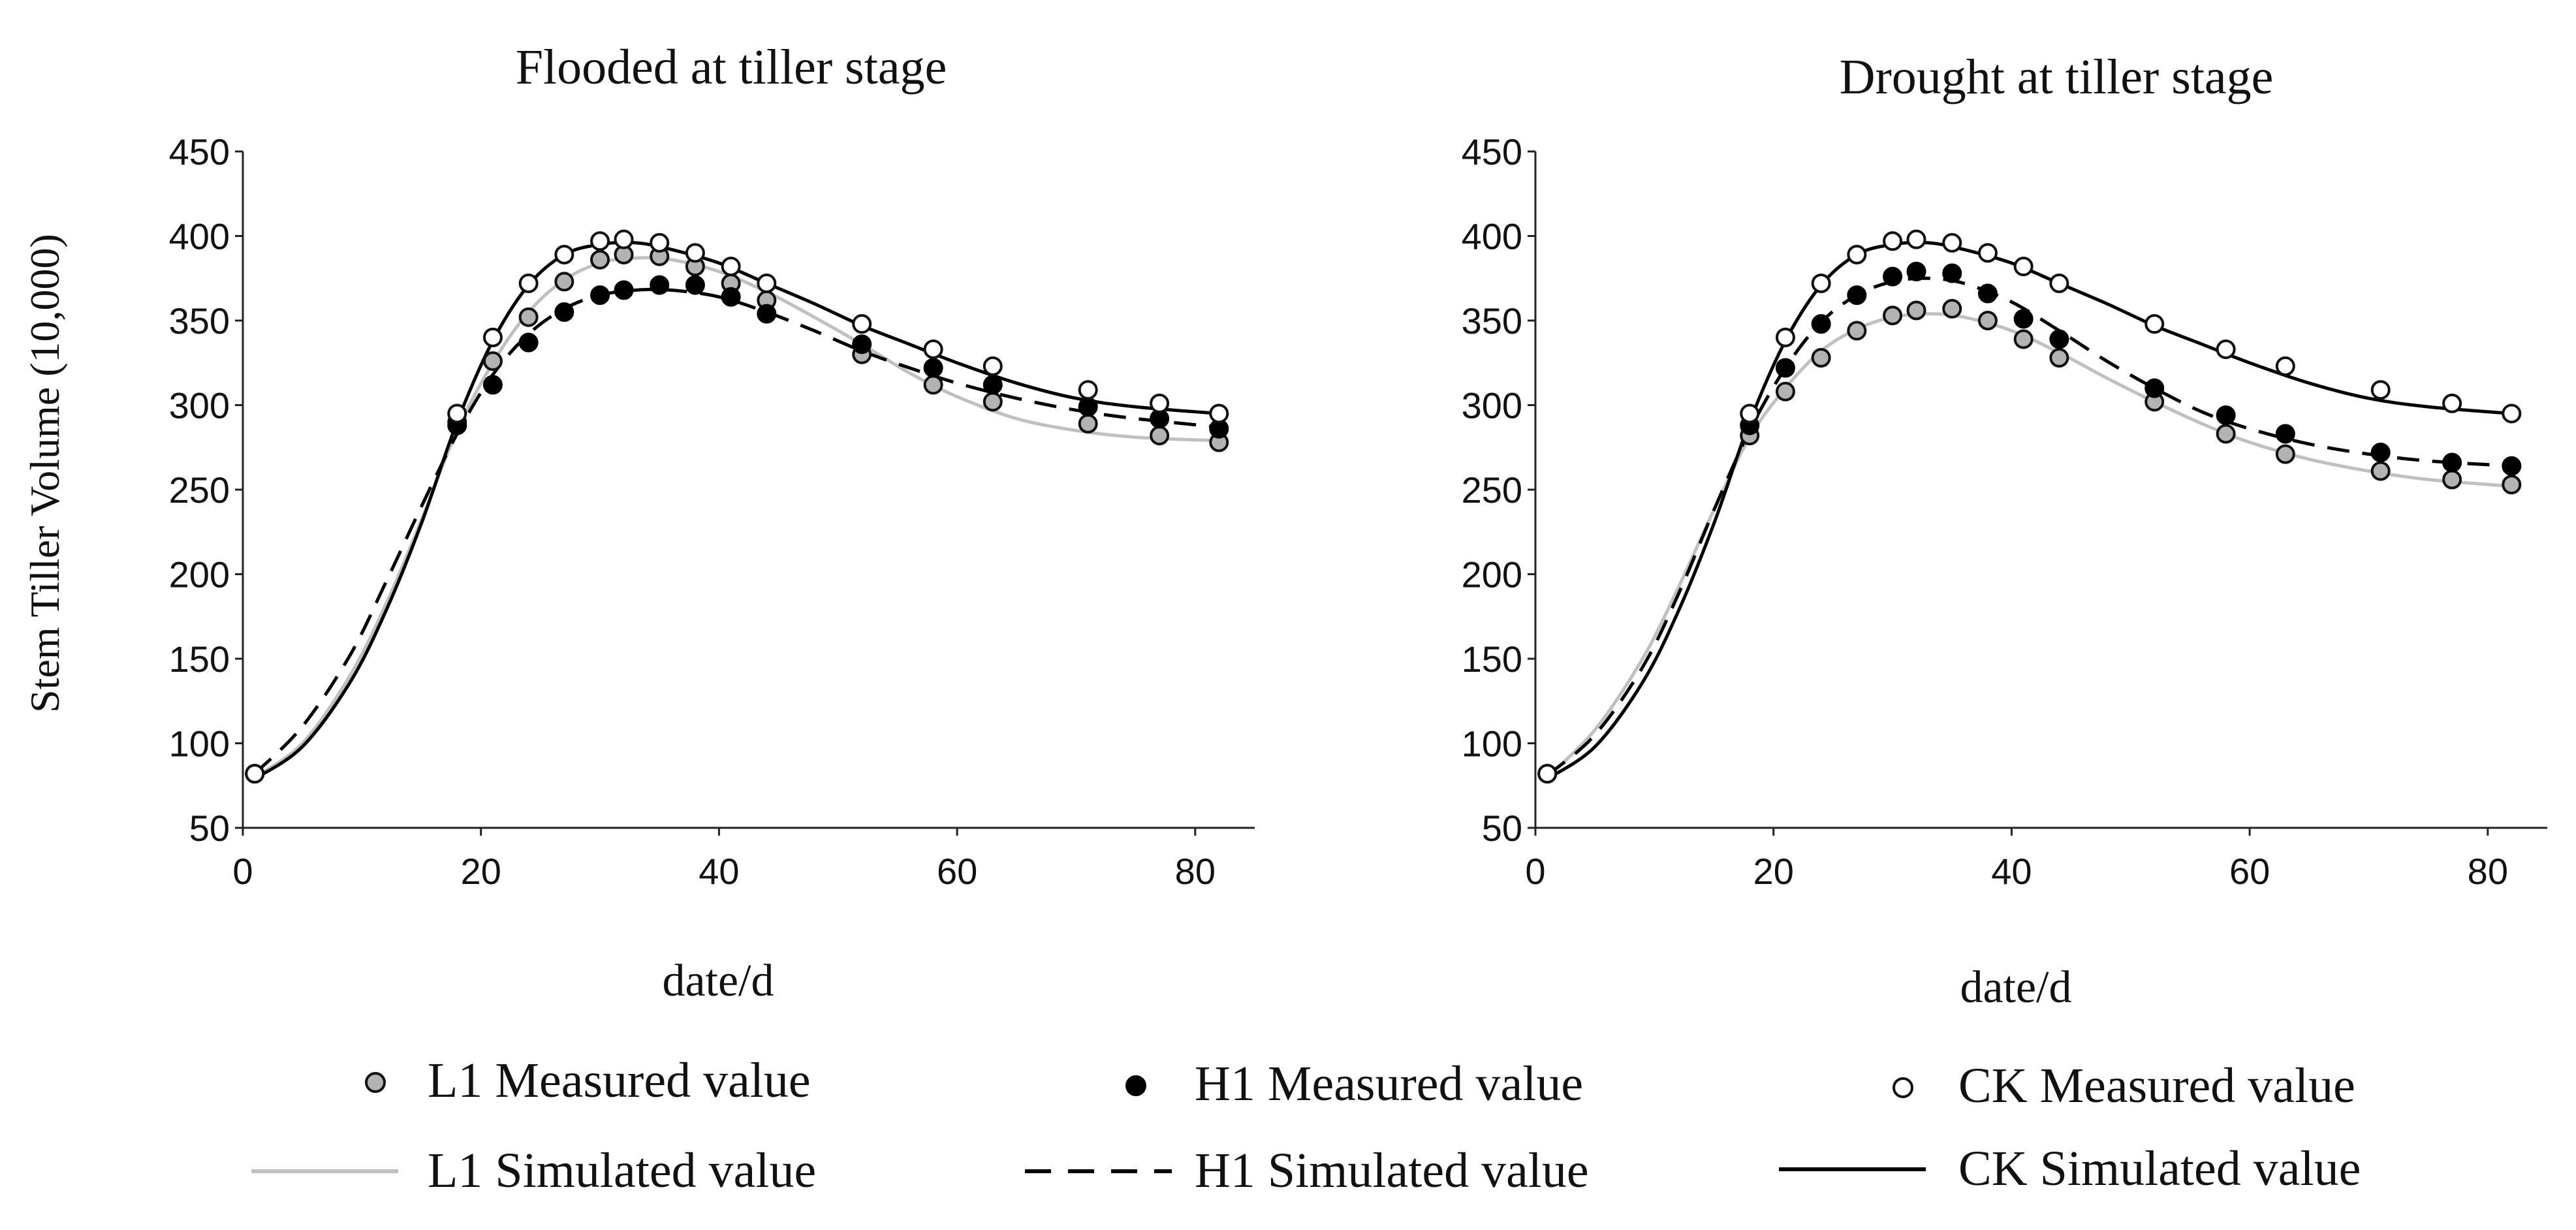 The image size is (2576, 1230). Describe the element at coordinates (200, 574) in the screenshot. I see `y-tick-label: 200` at that location.